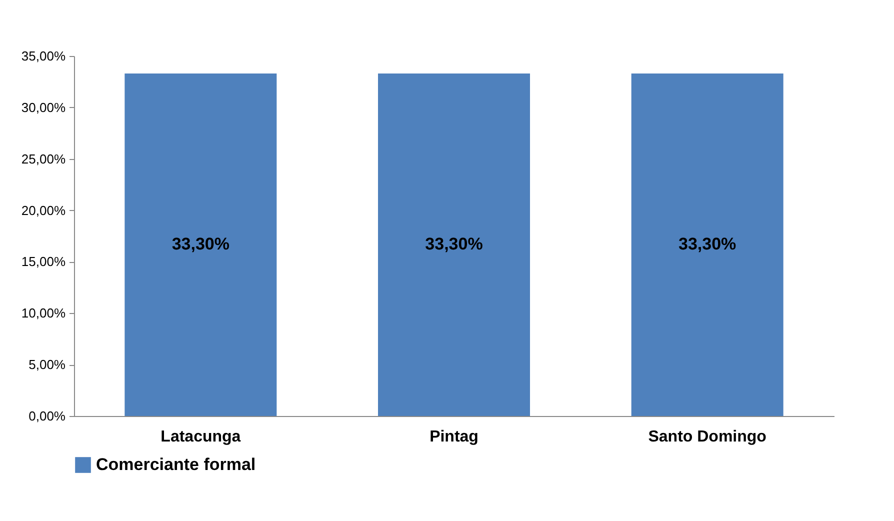  Describe the element at coordinates (176, 464) in the screenshot. I see `legend-label: Comerciante formal` at that location.